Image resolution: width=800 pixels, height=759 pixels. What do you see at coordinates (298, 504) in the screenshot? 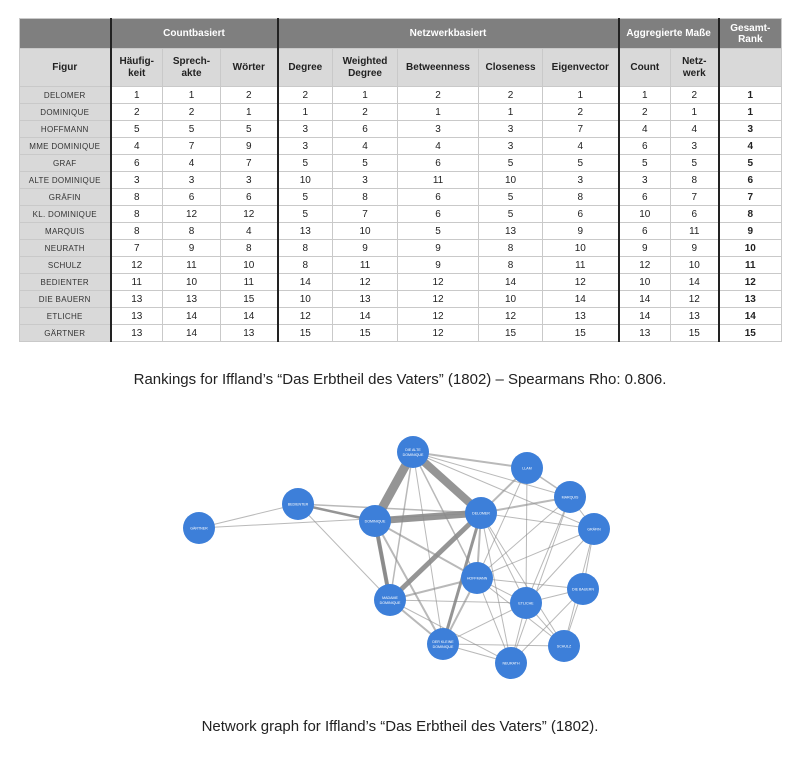
I see `graph-node: BEDIENTER` at bounding box center [298, 504].